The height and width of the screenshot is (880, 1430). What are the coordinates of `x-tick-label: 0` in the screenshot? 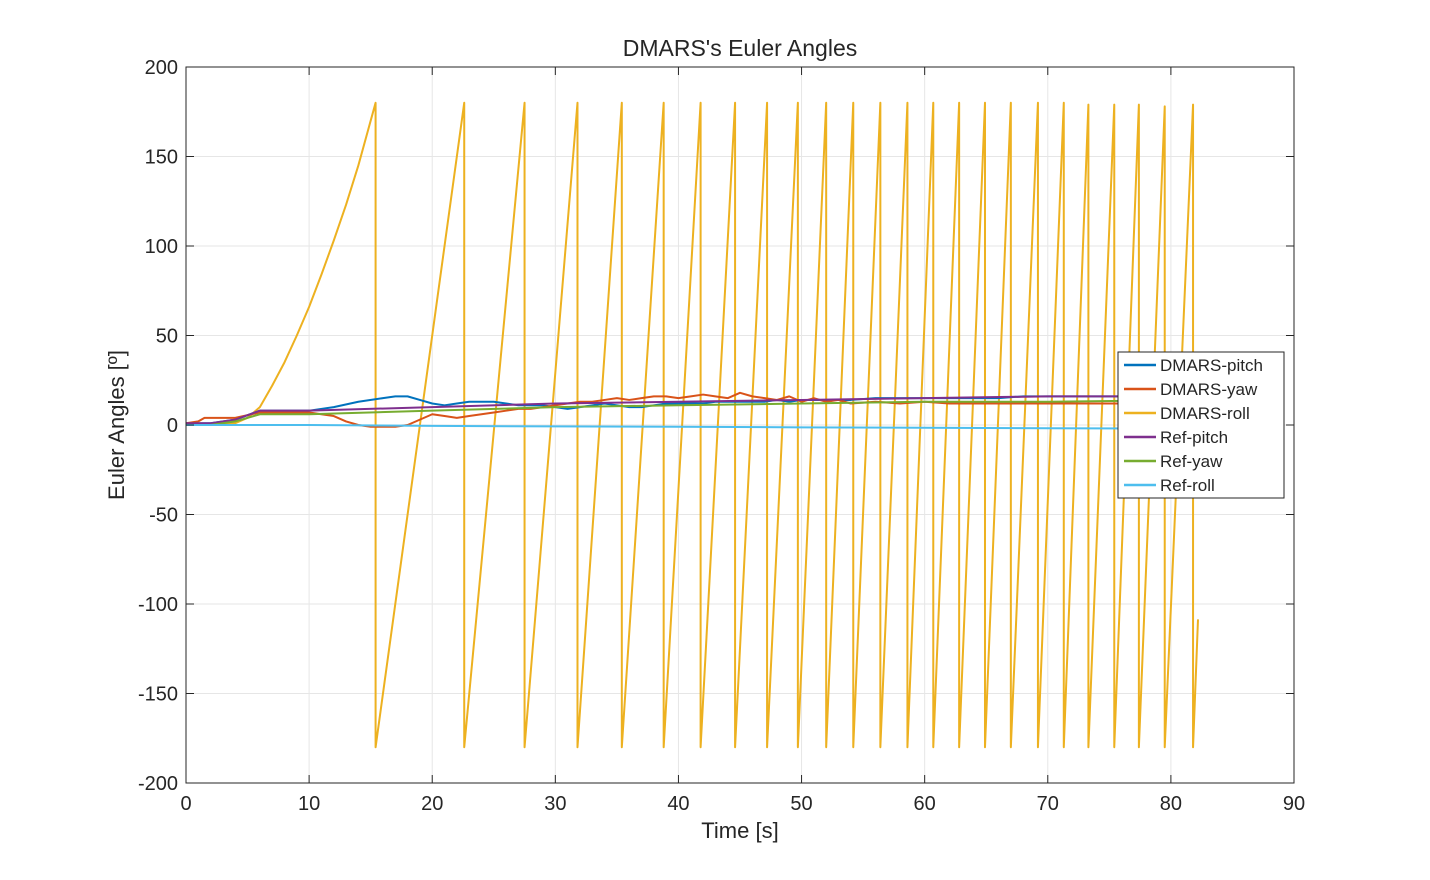 It's located at (185, 804).